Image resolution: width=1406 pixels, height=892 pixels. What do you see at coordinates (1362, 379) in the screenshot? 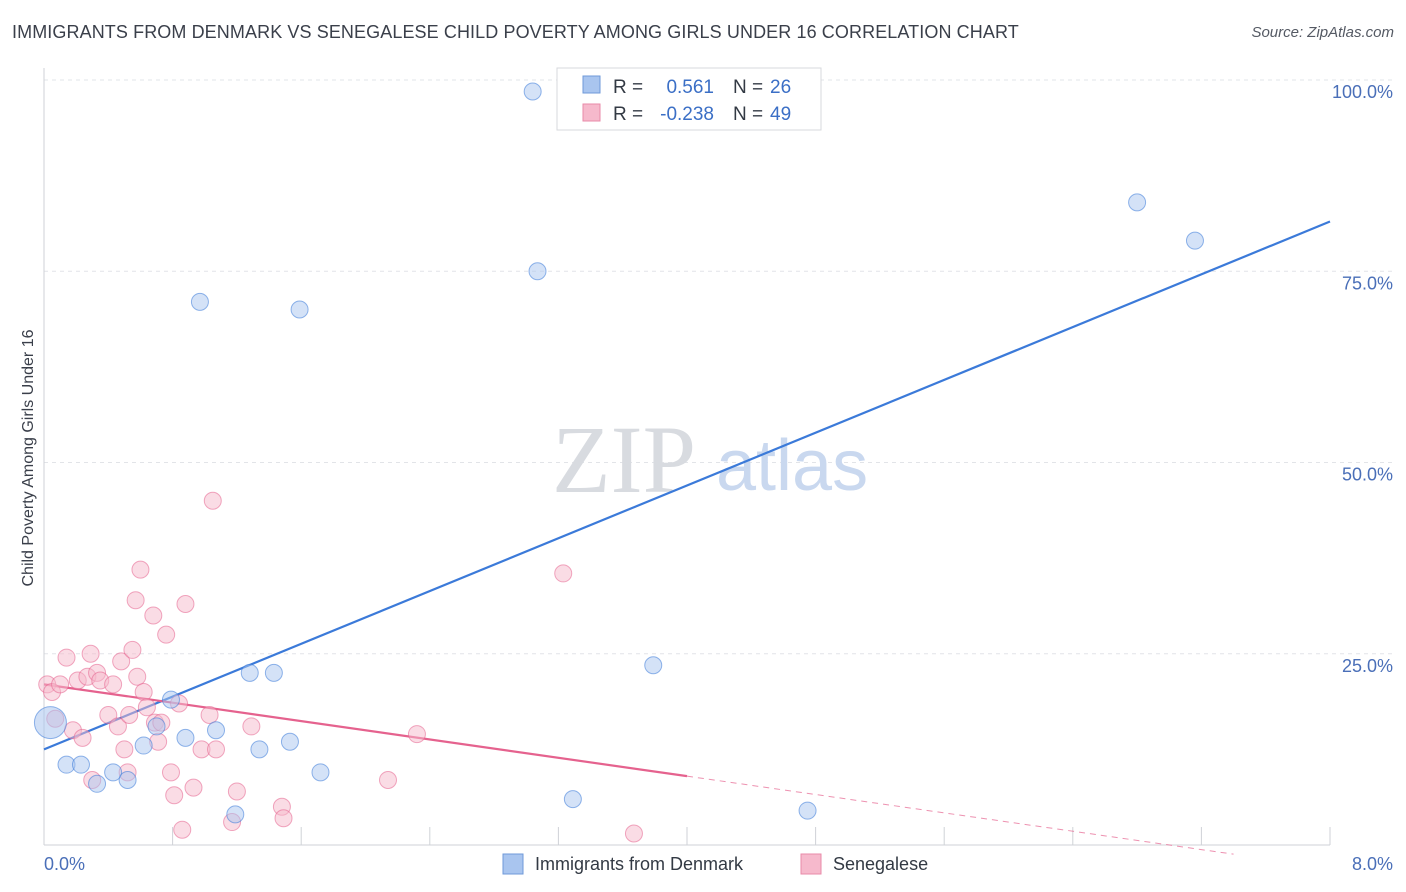
I see `y-tick-labels: 100.0% 75.0% 50.0% 25.0%` at bounding box center [1362, 379].